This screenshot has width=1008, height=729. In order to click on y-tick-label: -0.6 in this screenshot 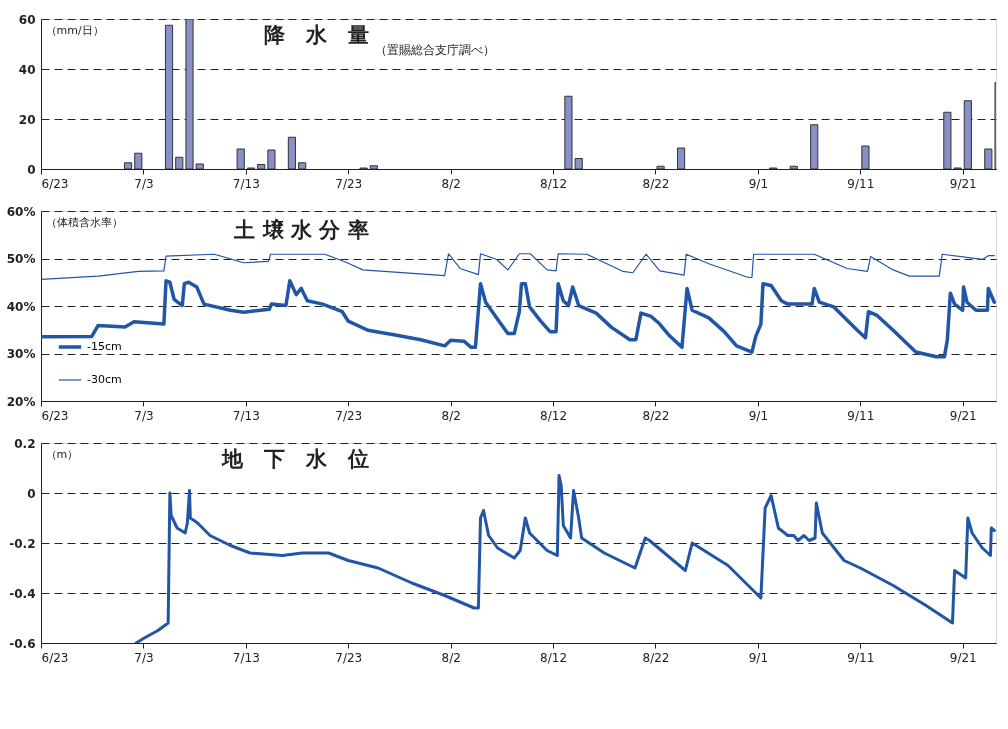, I will do `click(22, 643)`.